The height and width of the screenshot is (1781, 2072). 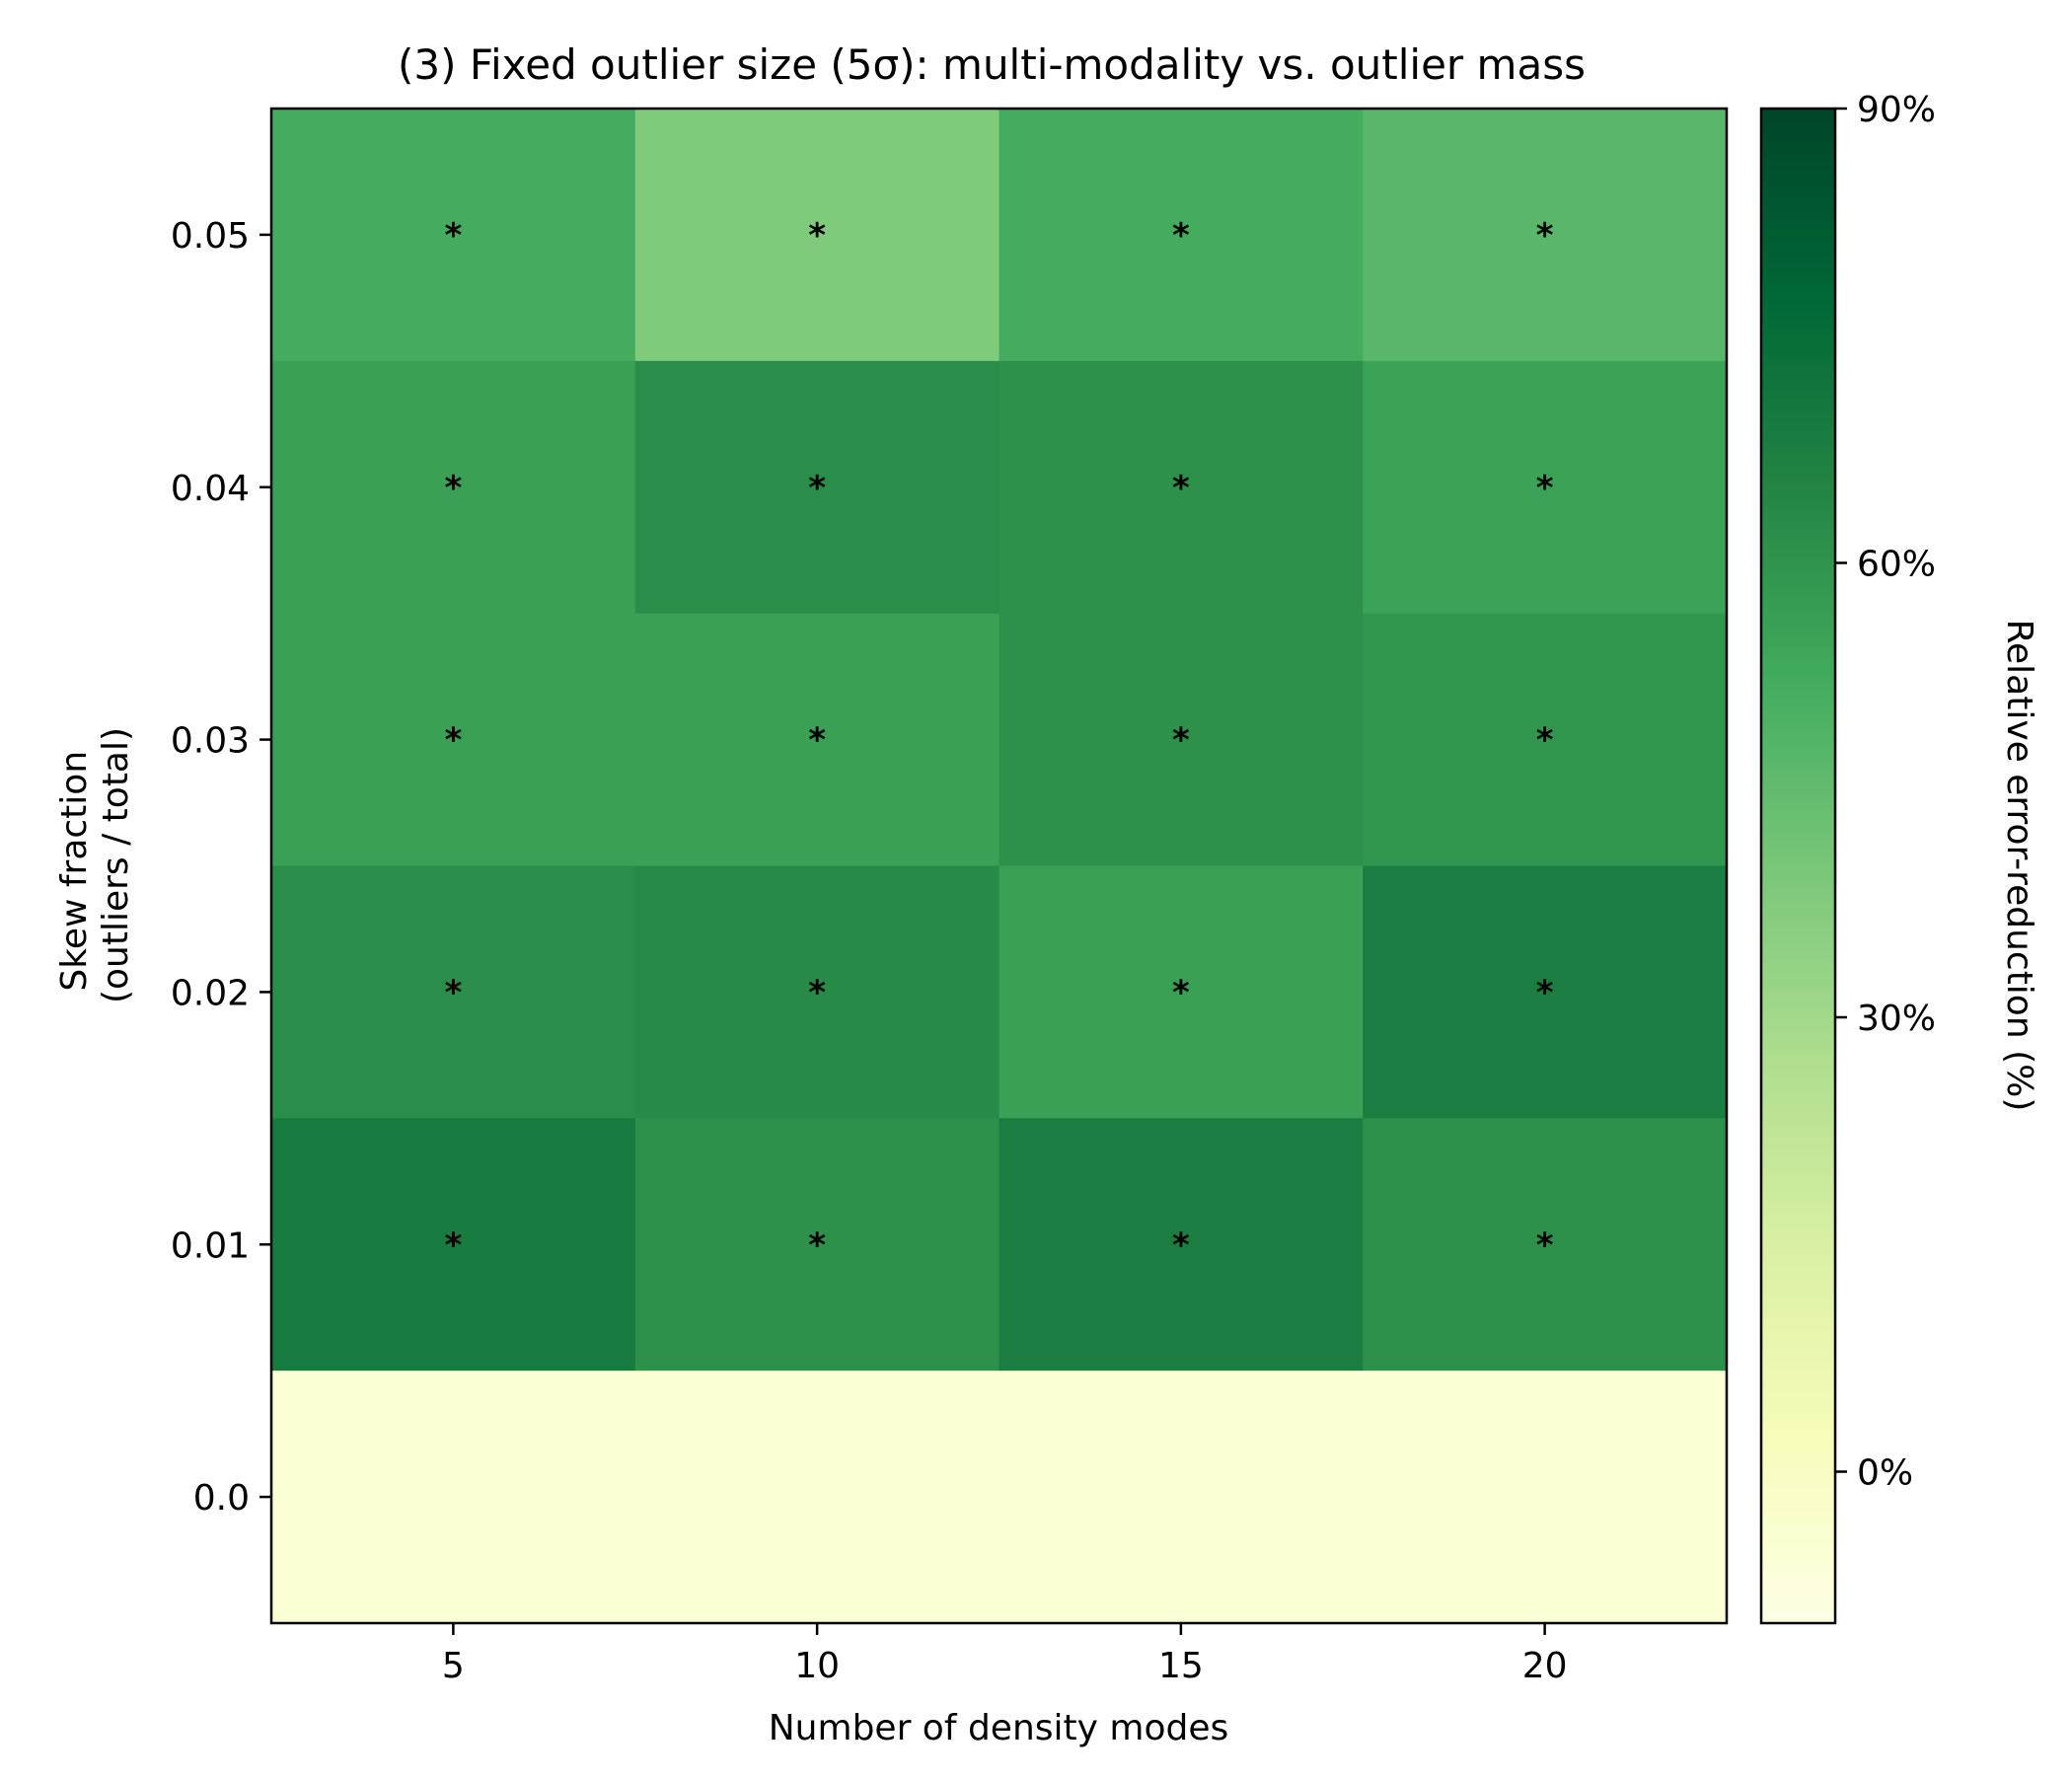 I want to click on y-tick-label: 0.05, so click(x=211, y=236).